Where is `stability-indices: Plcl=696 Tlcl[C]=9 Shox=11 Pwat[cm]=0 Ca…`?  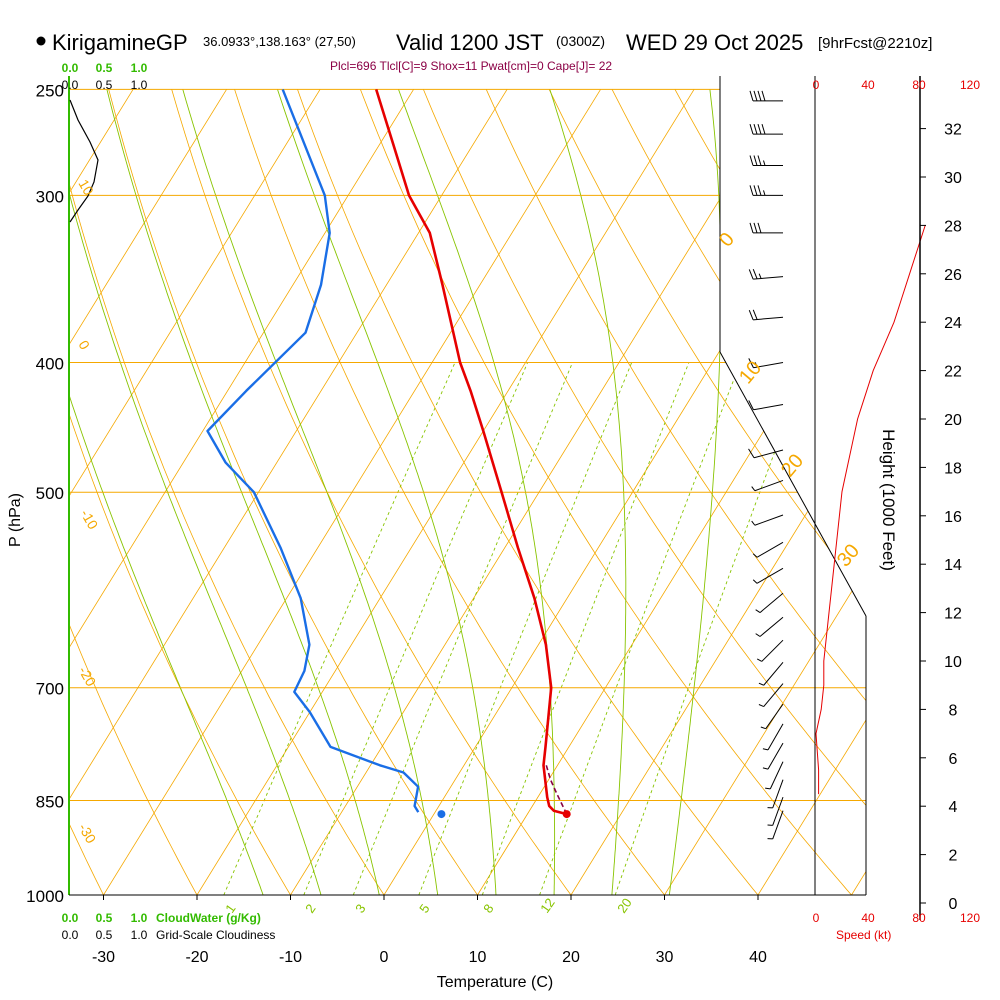
stability-indices: Plcl=696 Tlcl[C]=9 Shox=11 Pwat[cm]=0 Ca… is located at coordinates (471, 66).